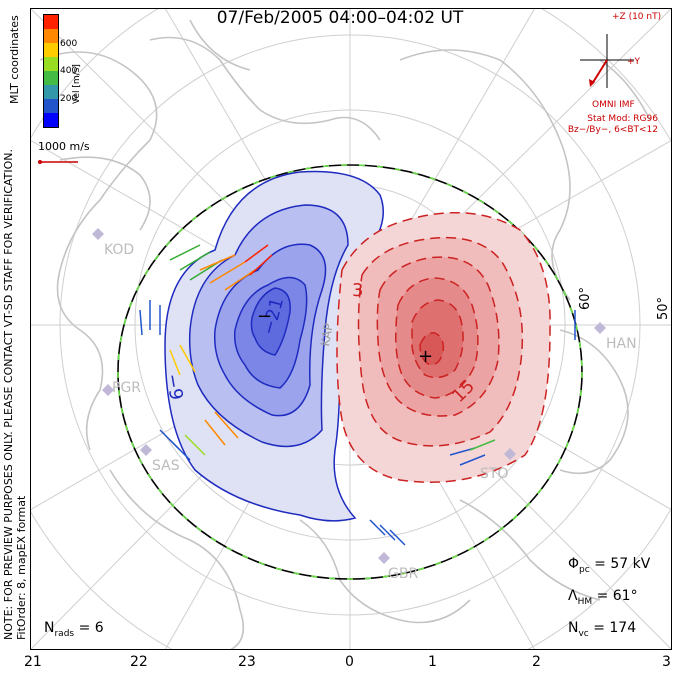  I want to click on contour-label: 3, so click(358, 290).